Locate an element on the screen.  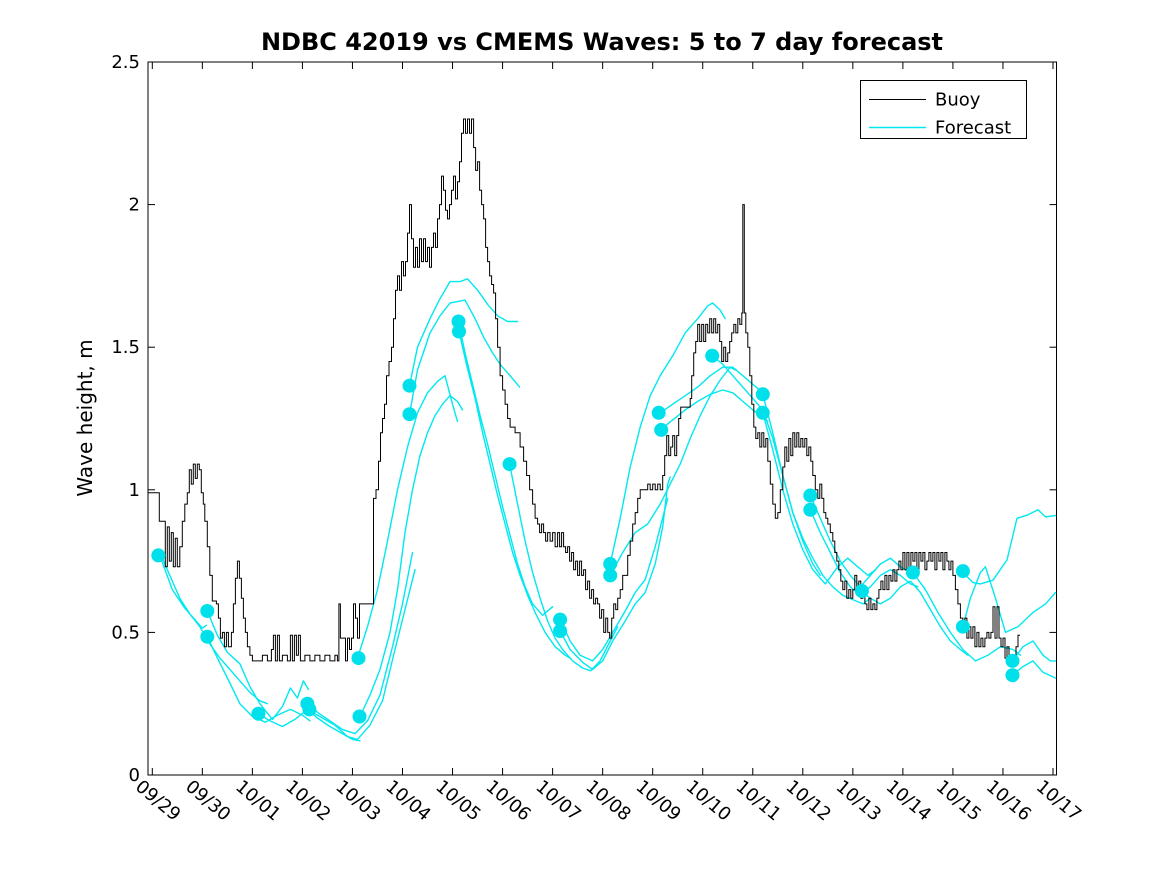
x-tick-label: 10/16 is located at coordinates (1008, 800).